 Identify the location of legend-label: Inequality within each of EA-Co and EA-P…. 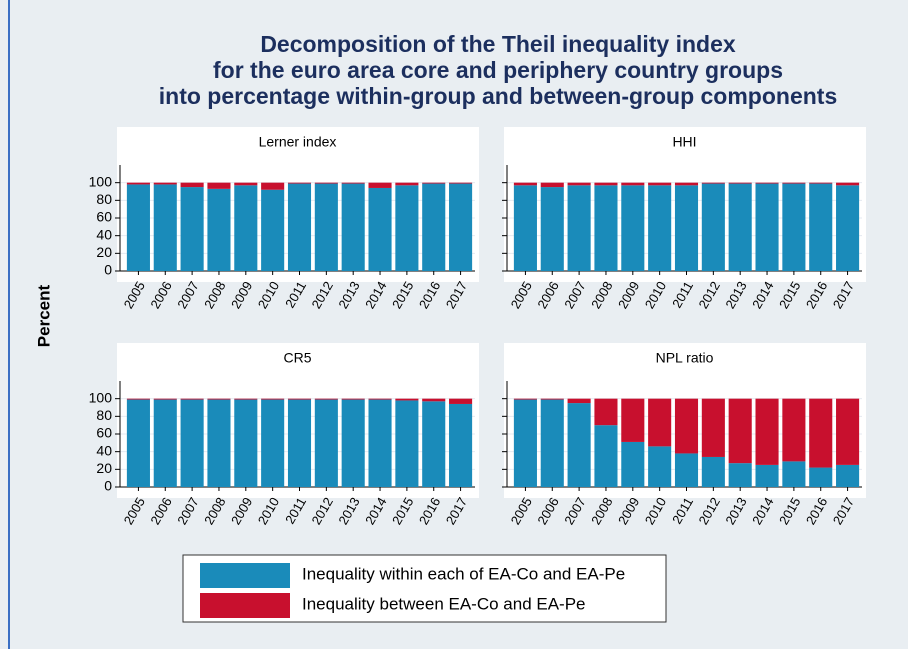
(463, 573).